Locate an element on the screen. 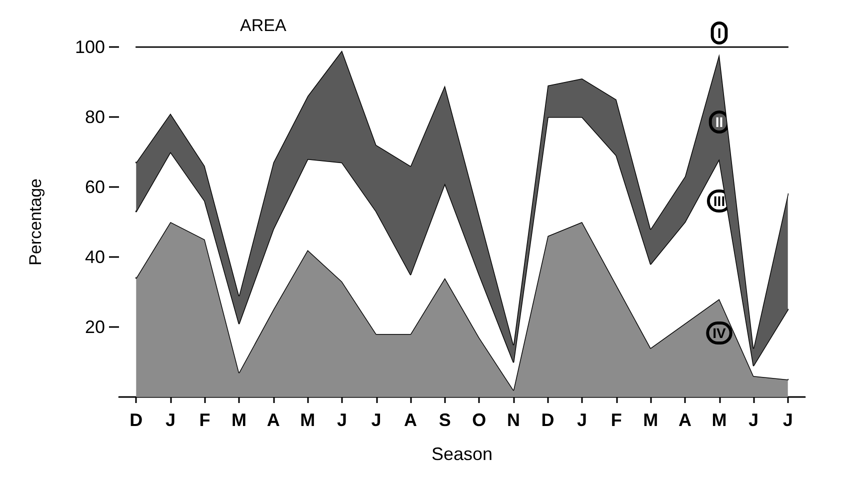  y-tick-label: 80 is located at coordinates (94, 117).